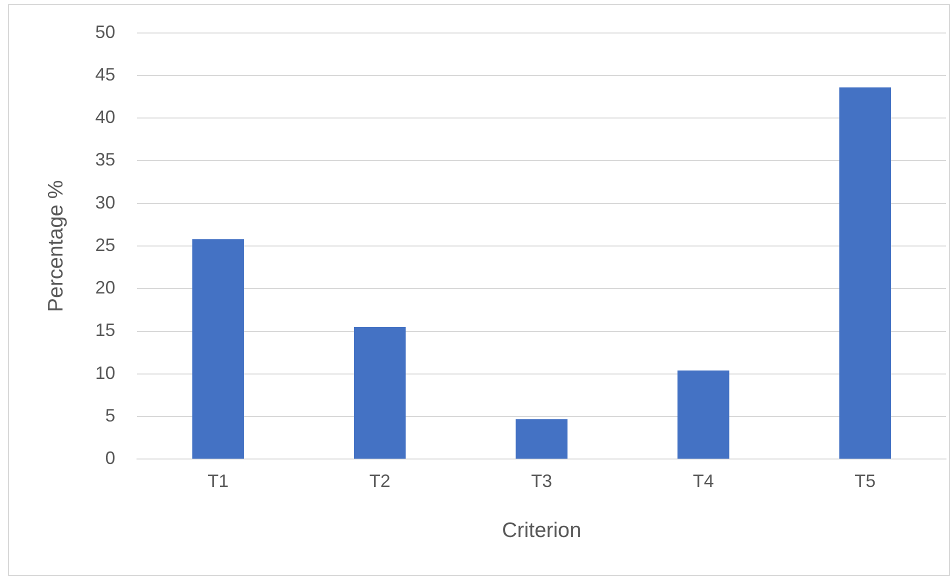  I want to click on y-tick-label: 0, so click(110, 458).